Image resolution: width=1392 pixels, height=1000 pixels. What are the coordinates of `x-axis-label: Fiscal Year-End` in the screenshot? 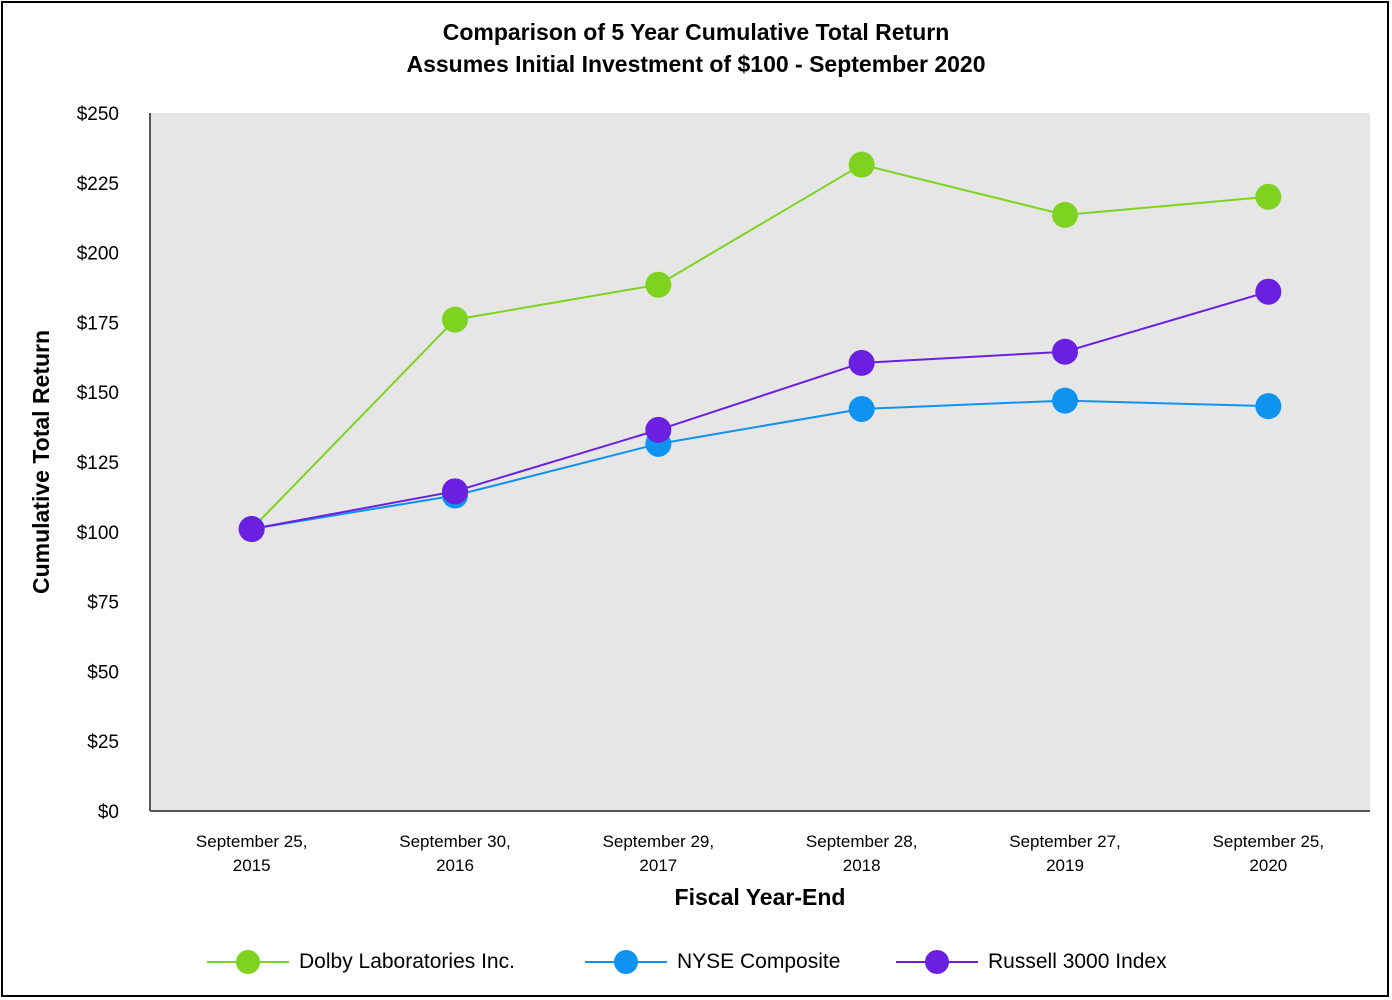 It's located at (760, 897).